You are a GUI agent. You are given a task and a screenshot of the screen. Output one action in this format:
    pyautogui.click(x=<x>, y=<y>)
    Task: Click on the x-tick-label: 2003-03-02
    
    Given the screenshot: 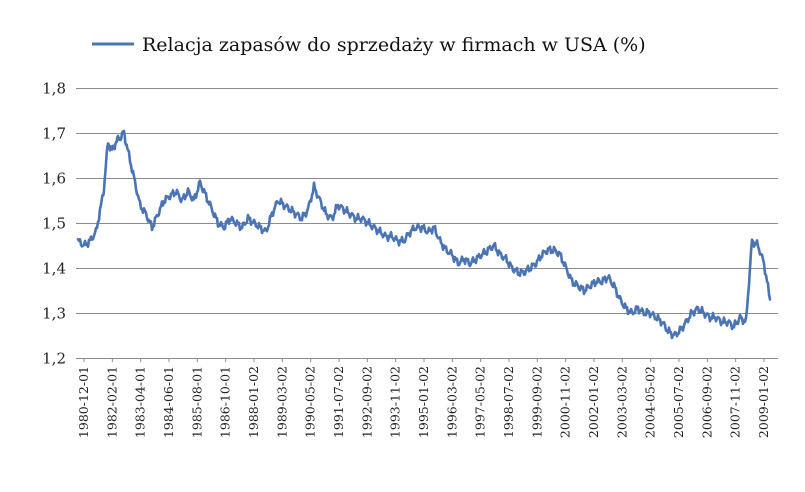 What is the action you would take?
    pyautogui.click(x=621, y=402)
    